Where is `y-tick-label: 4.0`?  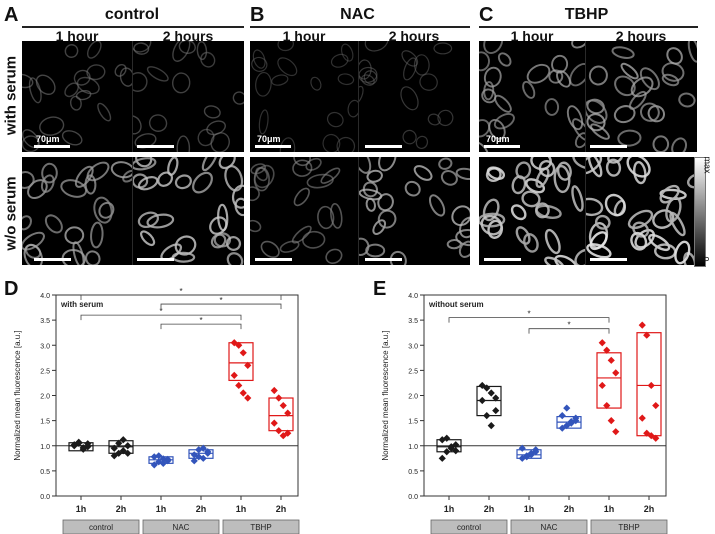
y-tick-label: 4.0 is located at coordinates (413, 296).